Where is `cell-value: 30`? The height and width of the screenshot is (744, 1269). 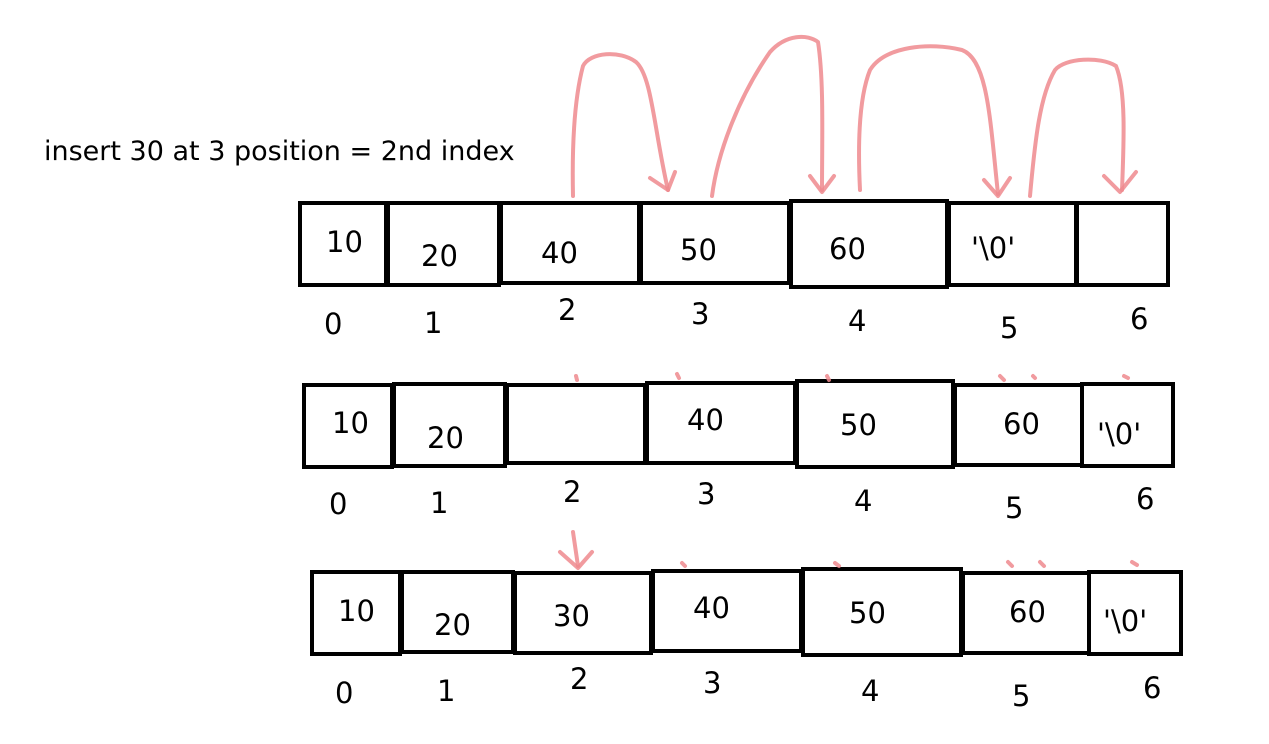
cell-value: 30 is located at coordinates (571, 616).